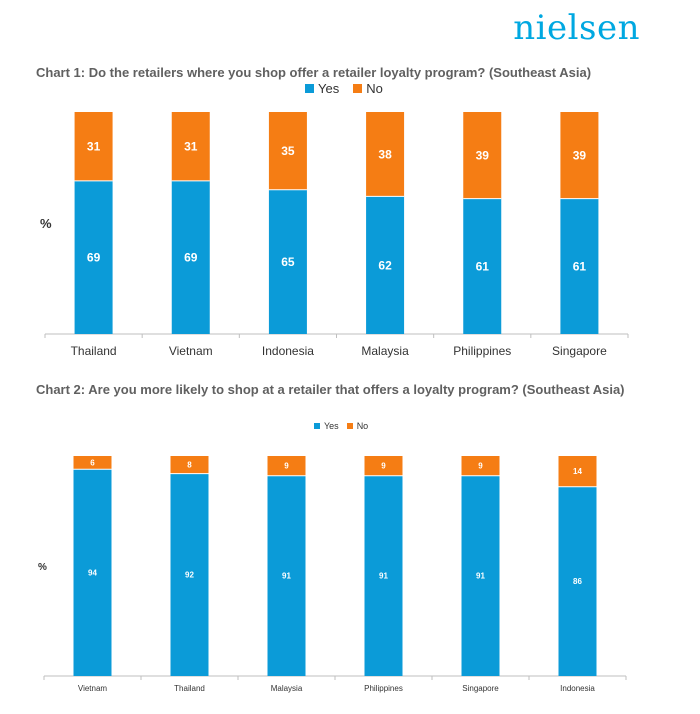 This screenshot has height=714, width=700. Describe the element at coordinates (362, 426) in the screenshot. I see `chart-2-legend-no-label: No` at that location.